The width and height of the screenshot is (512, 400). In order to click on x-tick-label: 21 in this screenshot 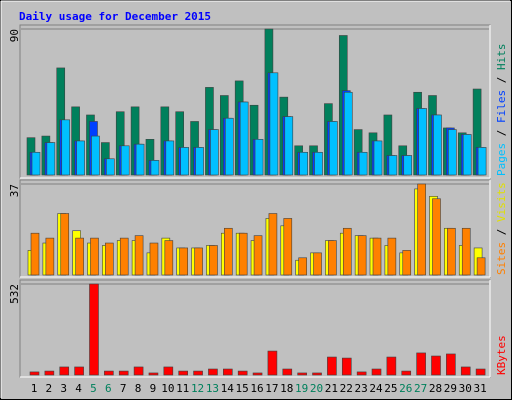, I will do `click(331, 388)`.